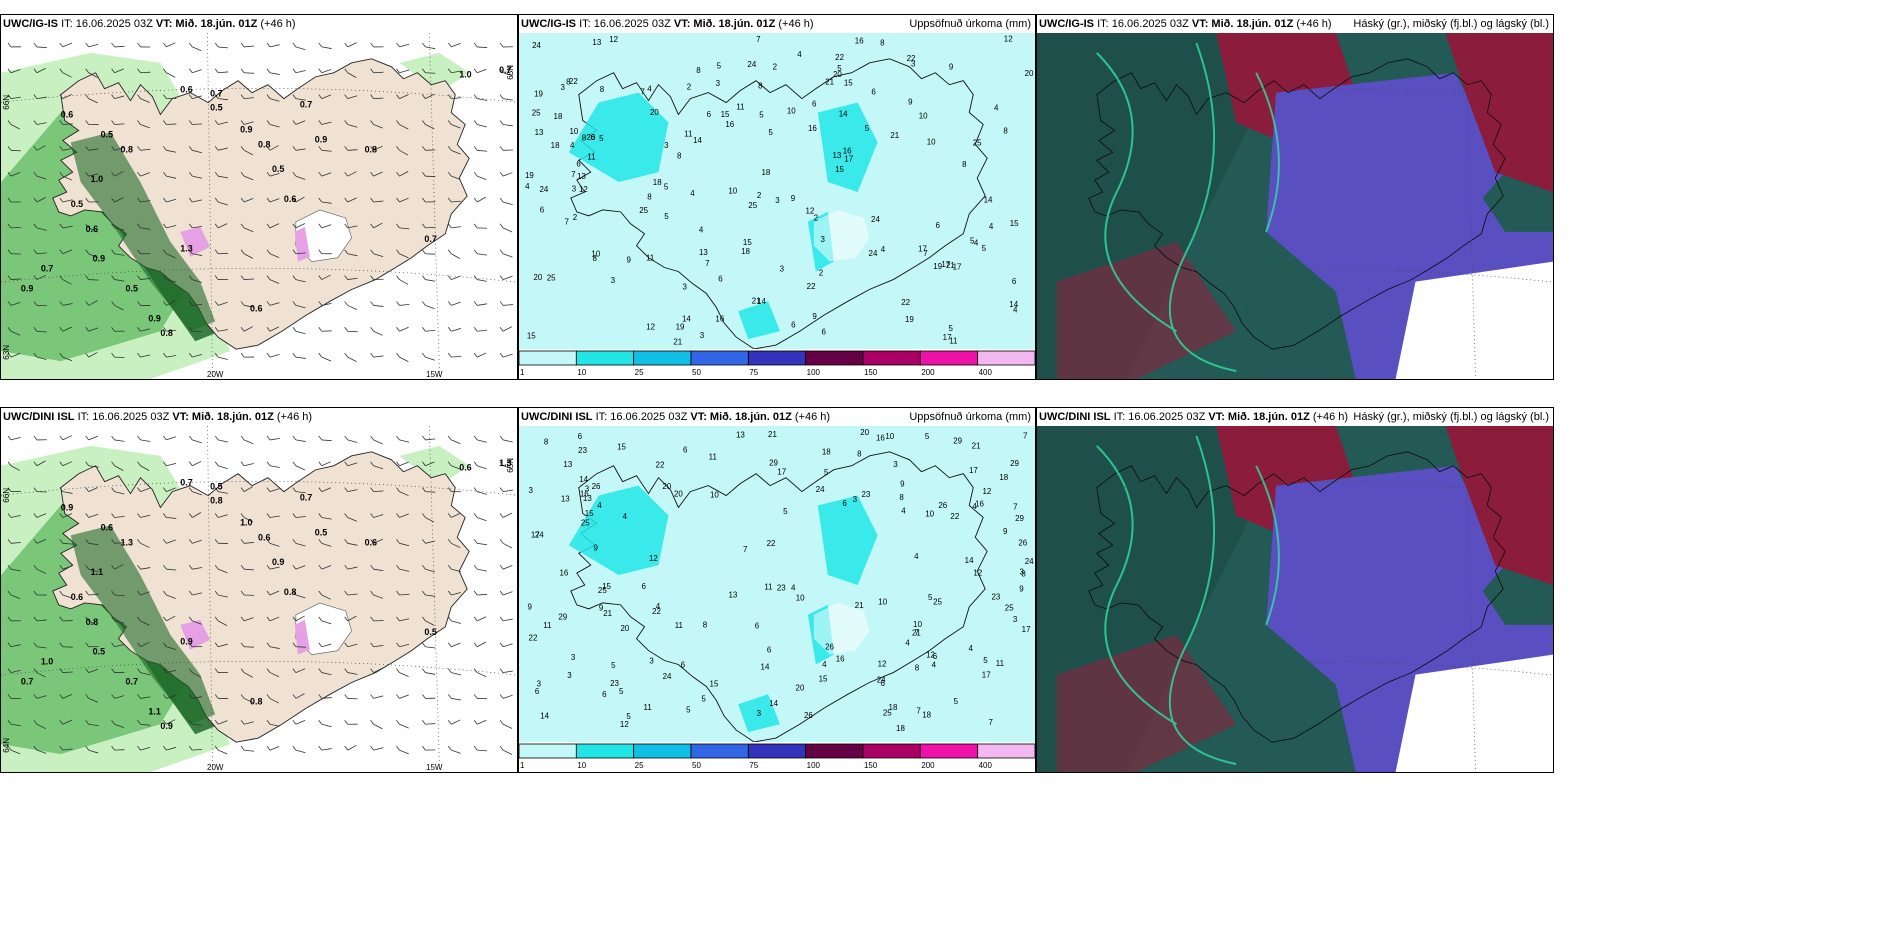 This screenshot has width=1900, height=950. I want to click on snow-area, so click(195, 241).